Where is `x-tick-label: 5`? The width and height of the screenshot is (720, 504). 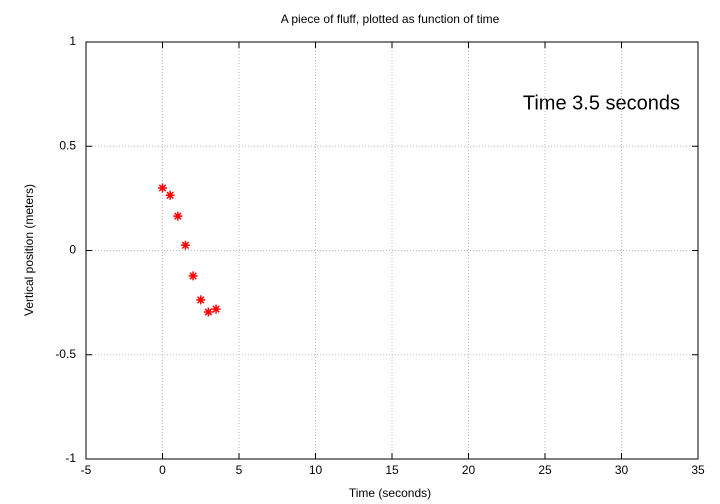 x-tick-label: 5 is located at coordinates (239, 470).